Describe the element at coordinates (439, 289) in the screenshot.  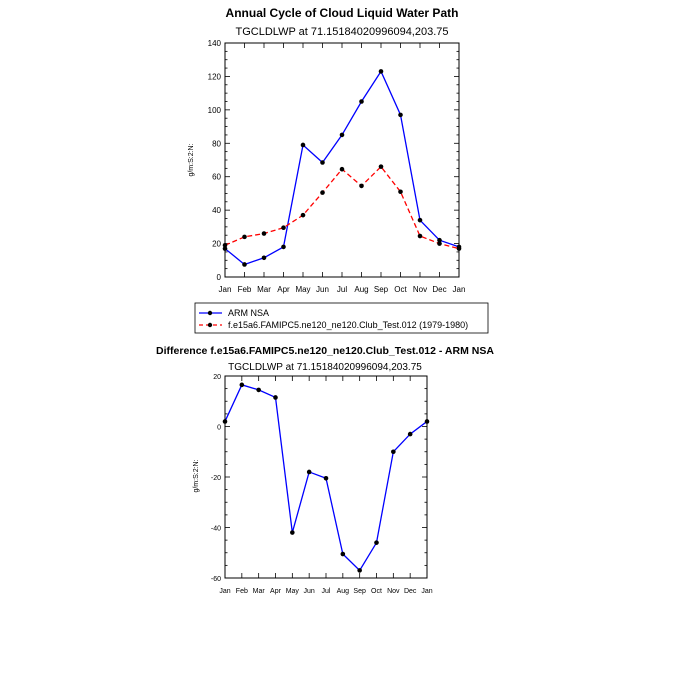
I see `chart1-xtick-label: Dec` at that location.